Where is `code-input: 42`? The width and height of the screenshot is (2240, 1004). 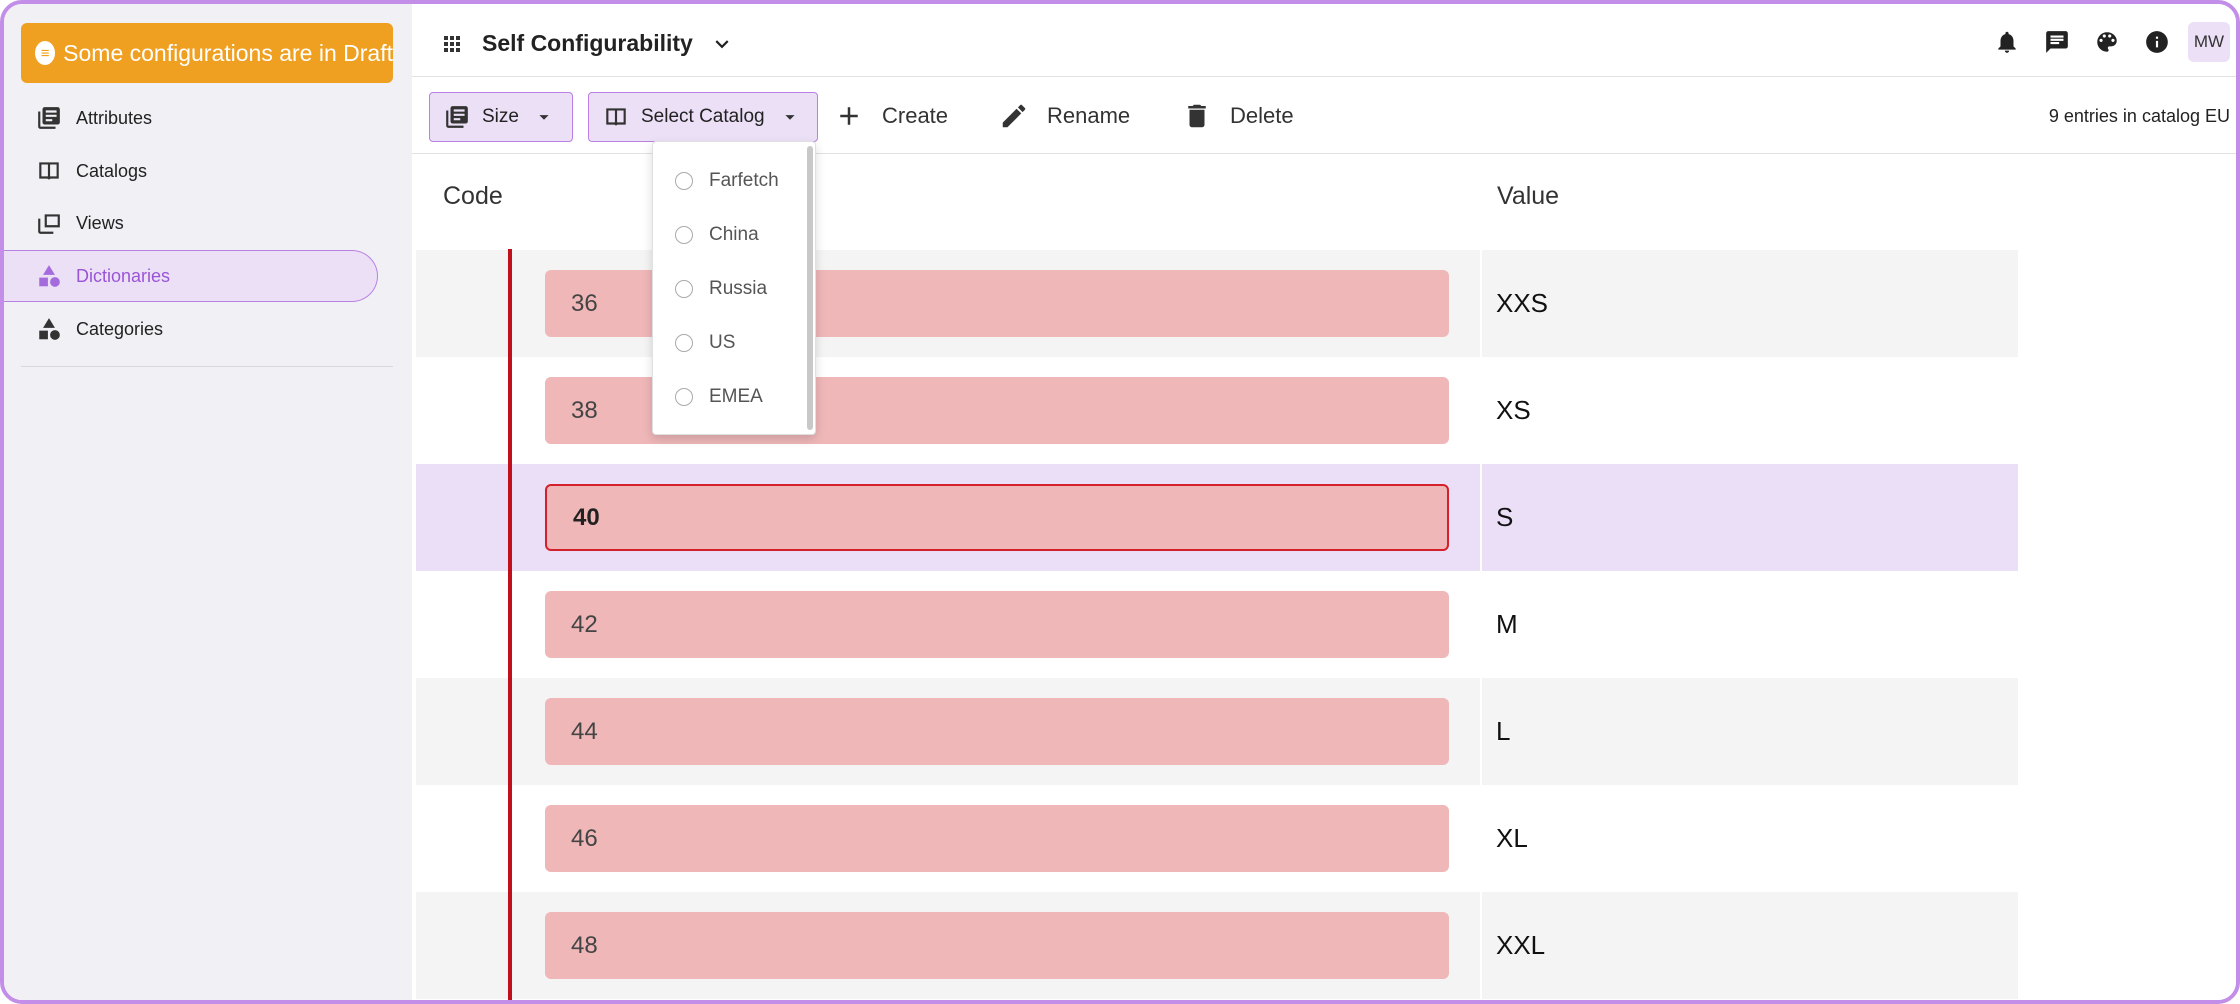 code-input: 42 is located at coordinates (997, 624).